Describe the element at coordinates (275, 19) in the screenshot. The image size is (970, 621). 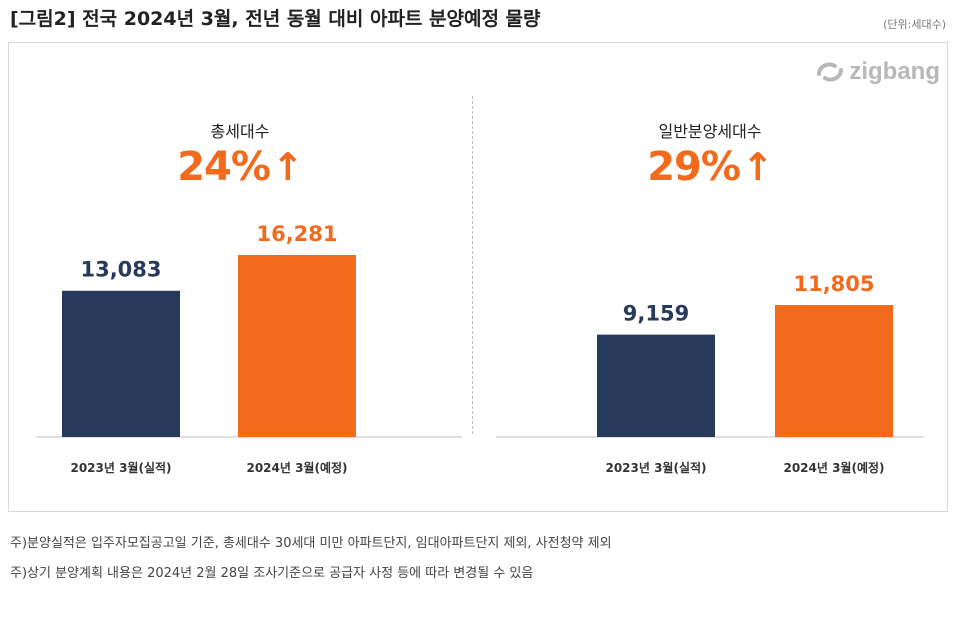
I see `figure-title: [그림2] 전국 2024년 3월, 전년 동월 대비 아파트 분양예정 물량` at that location.